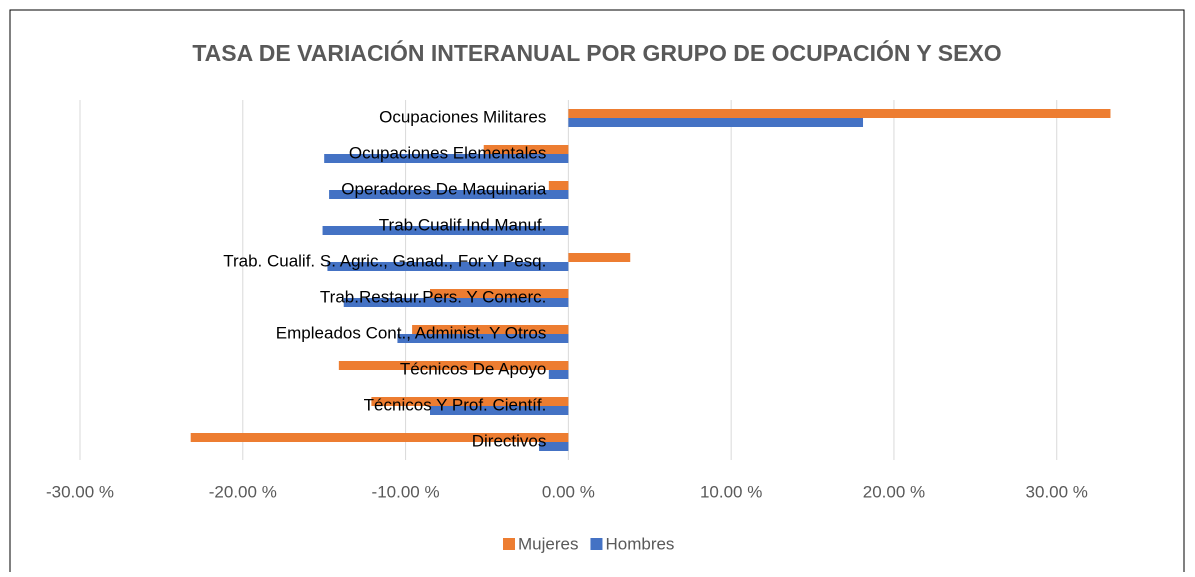 The width and height of the screenshot is (1195, 577). What do you see at coordinates (463, 224) in the screenshot?
I see `y-tick-label: Trab.Cualif.Ind.Manuf.` at bounding box center [463, 224].